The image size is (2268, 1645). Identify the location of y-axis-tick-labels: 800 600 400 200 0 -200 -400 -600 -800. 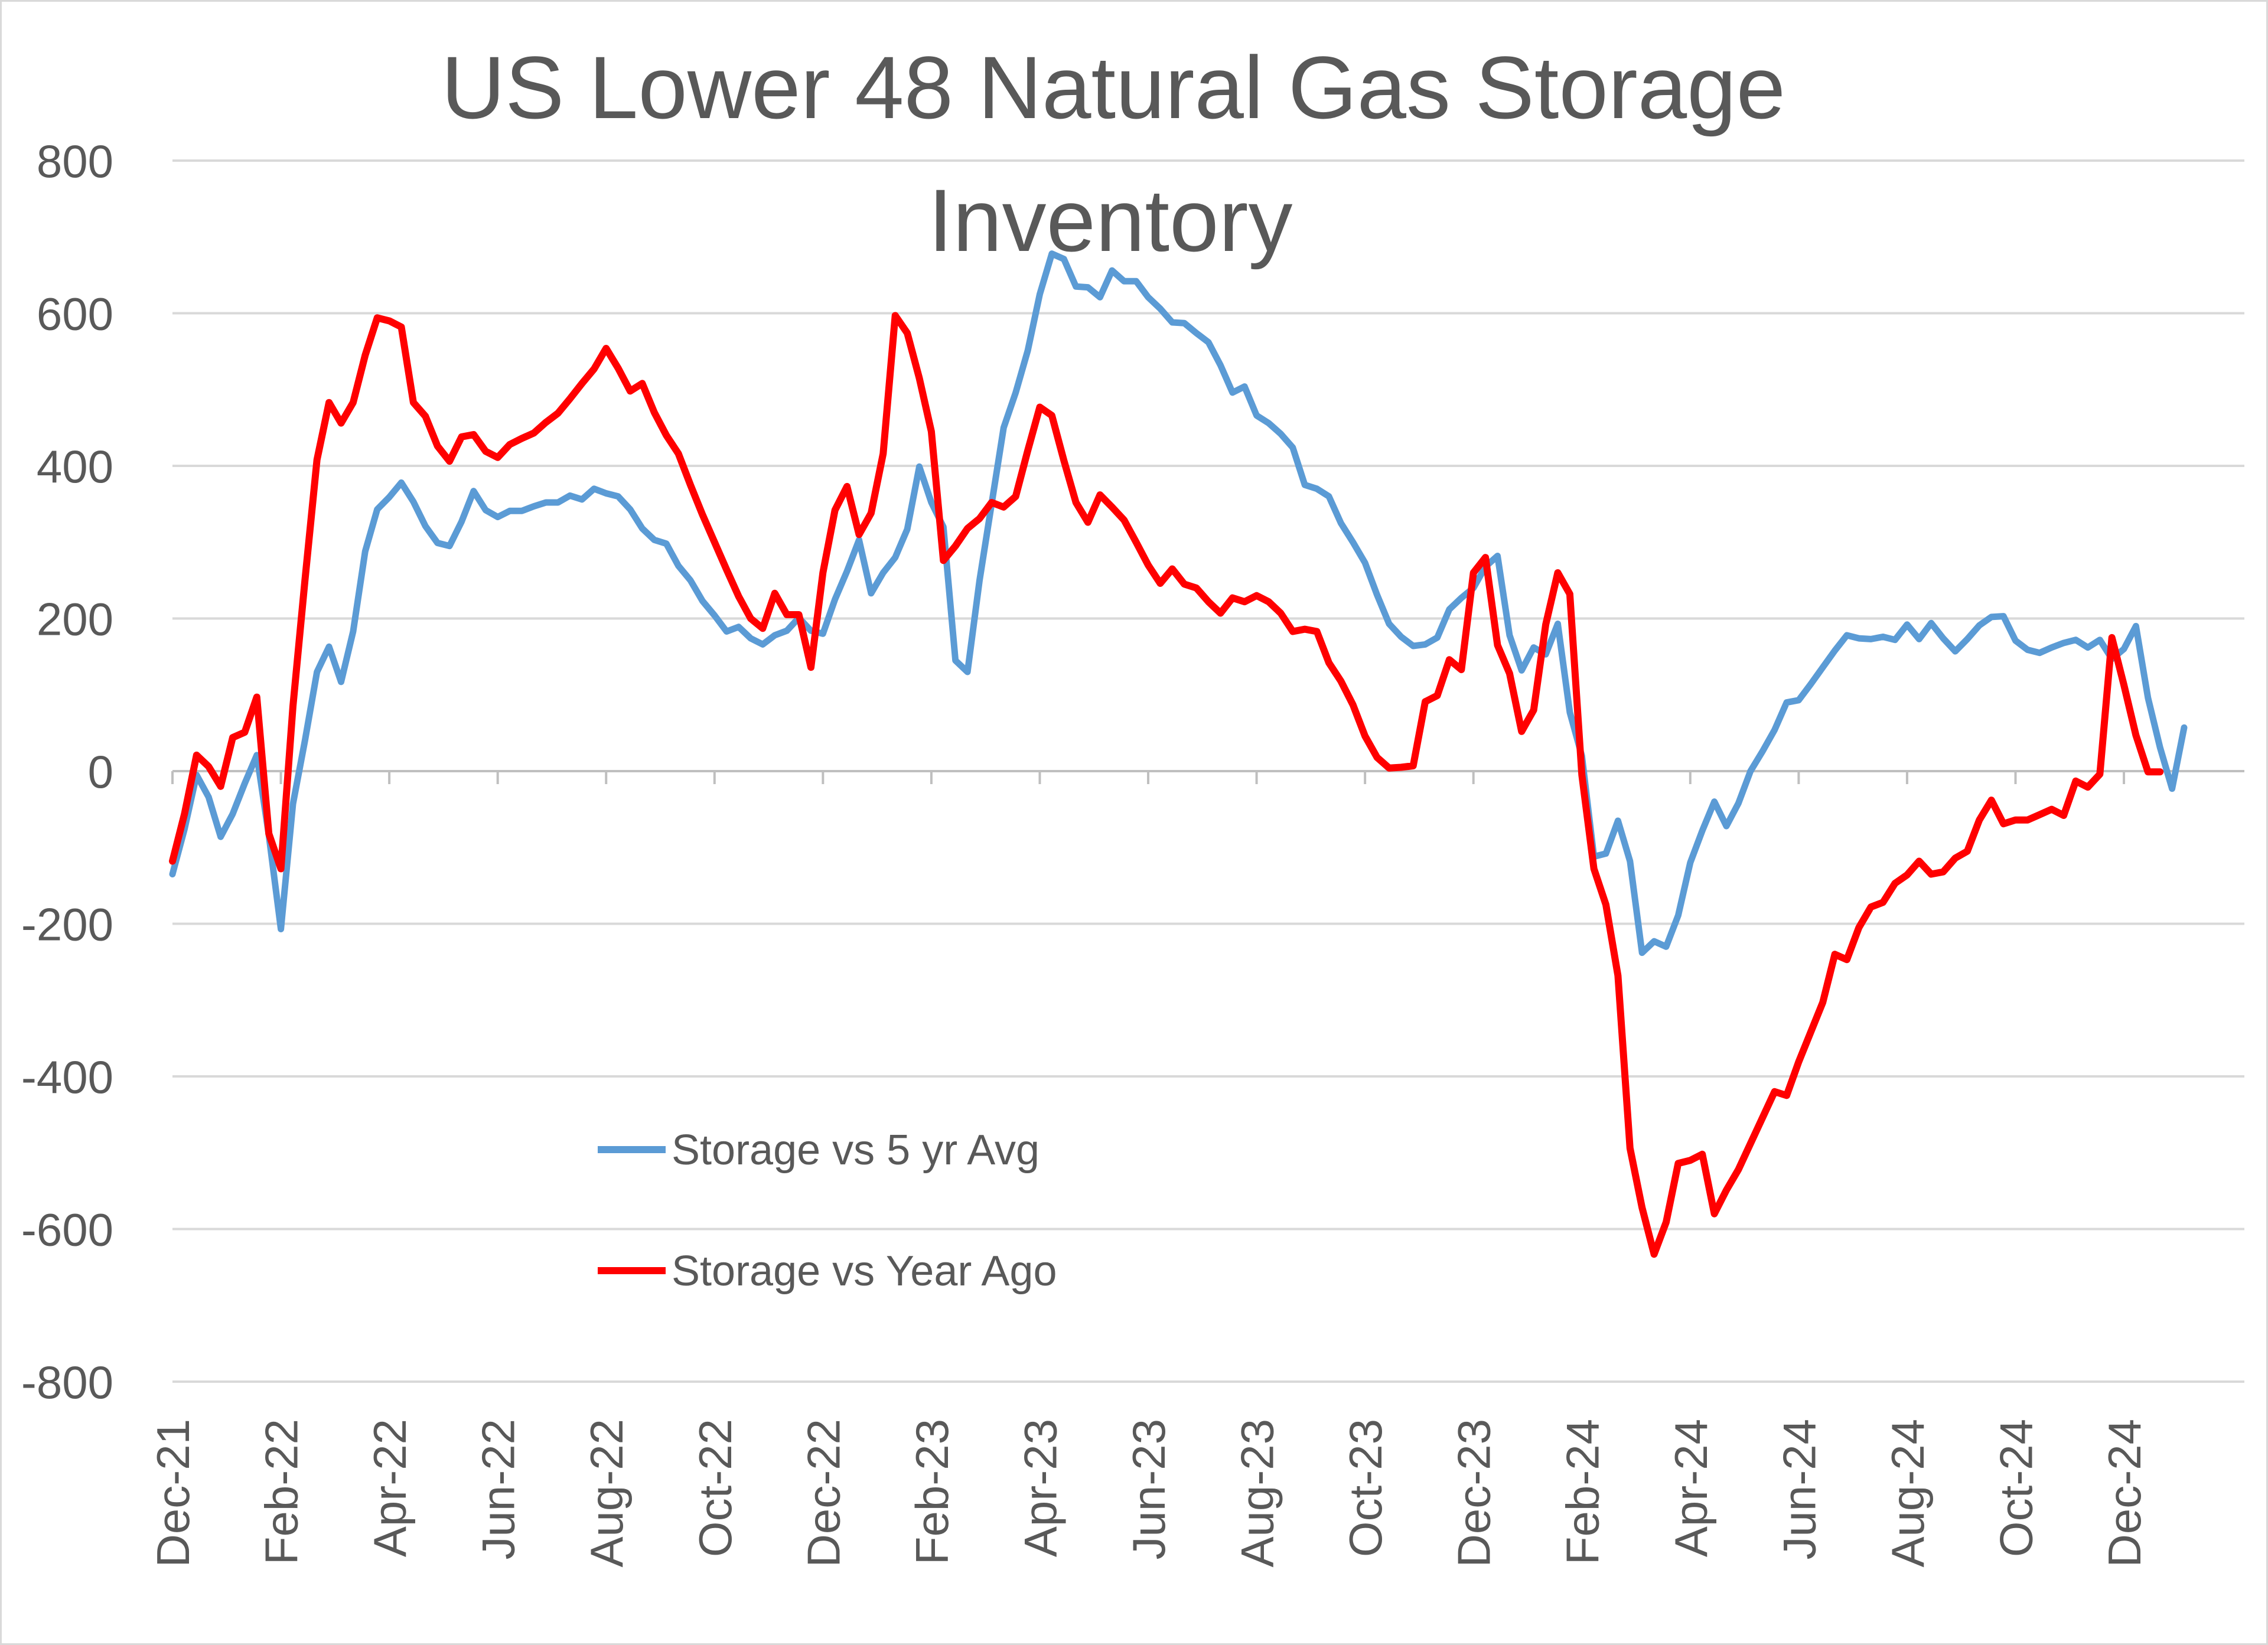
(67, 771).